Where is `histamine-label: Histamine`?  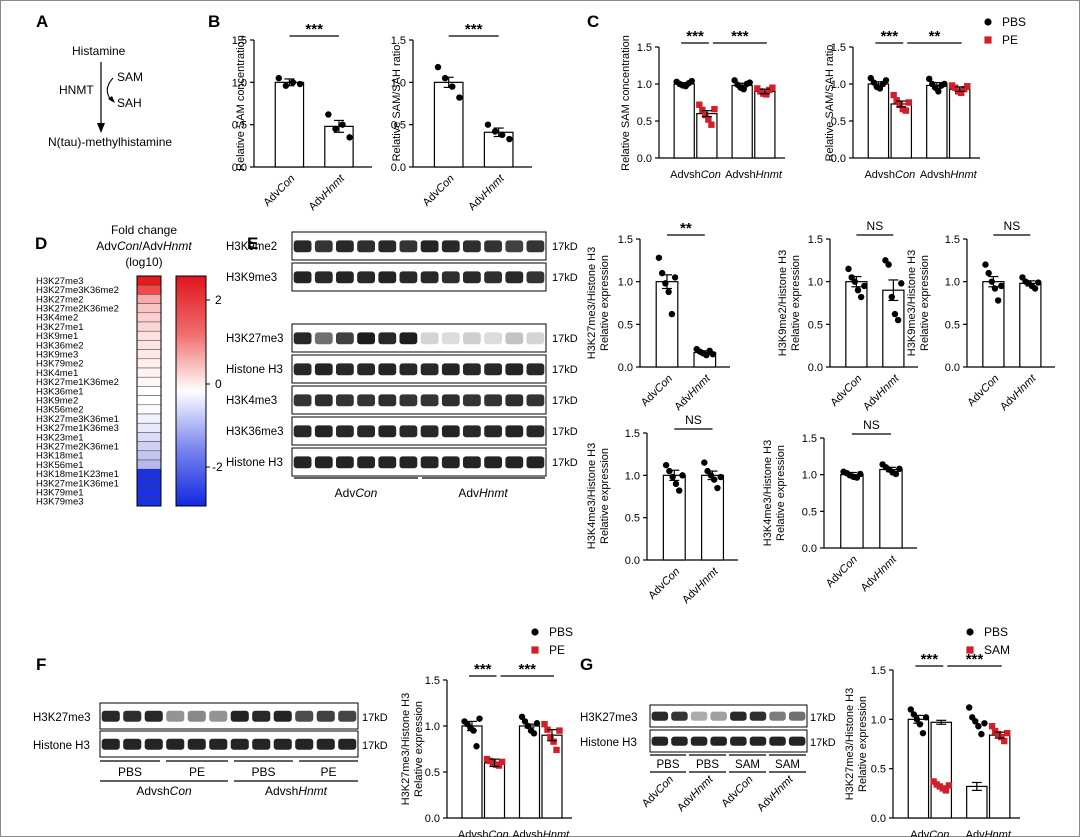
histamine-label: Histamine is located at coordinates (99, 51).